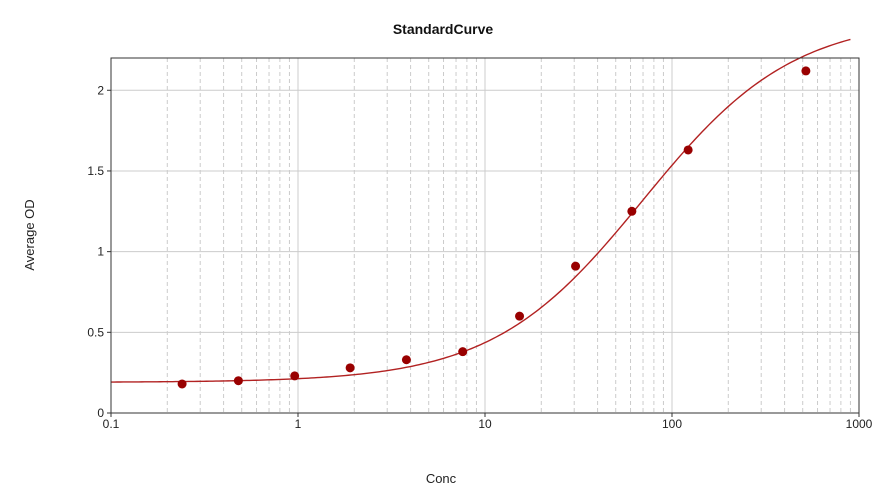 The width and height of the screenshot is (891, 496). Describe the element at coordinates (100, 90) in the screenshot. I see `y-tick-label: 2` at that location.